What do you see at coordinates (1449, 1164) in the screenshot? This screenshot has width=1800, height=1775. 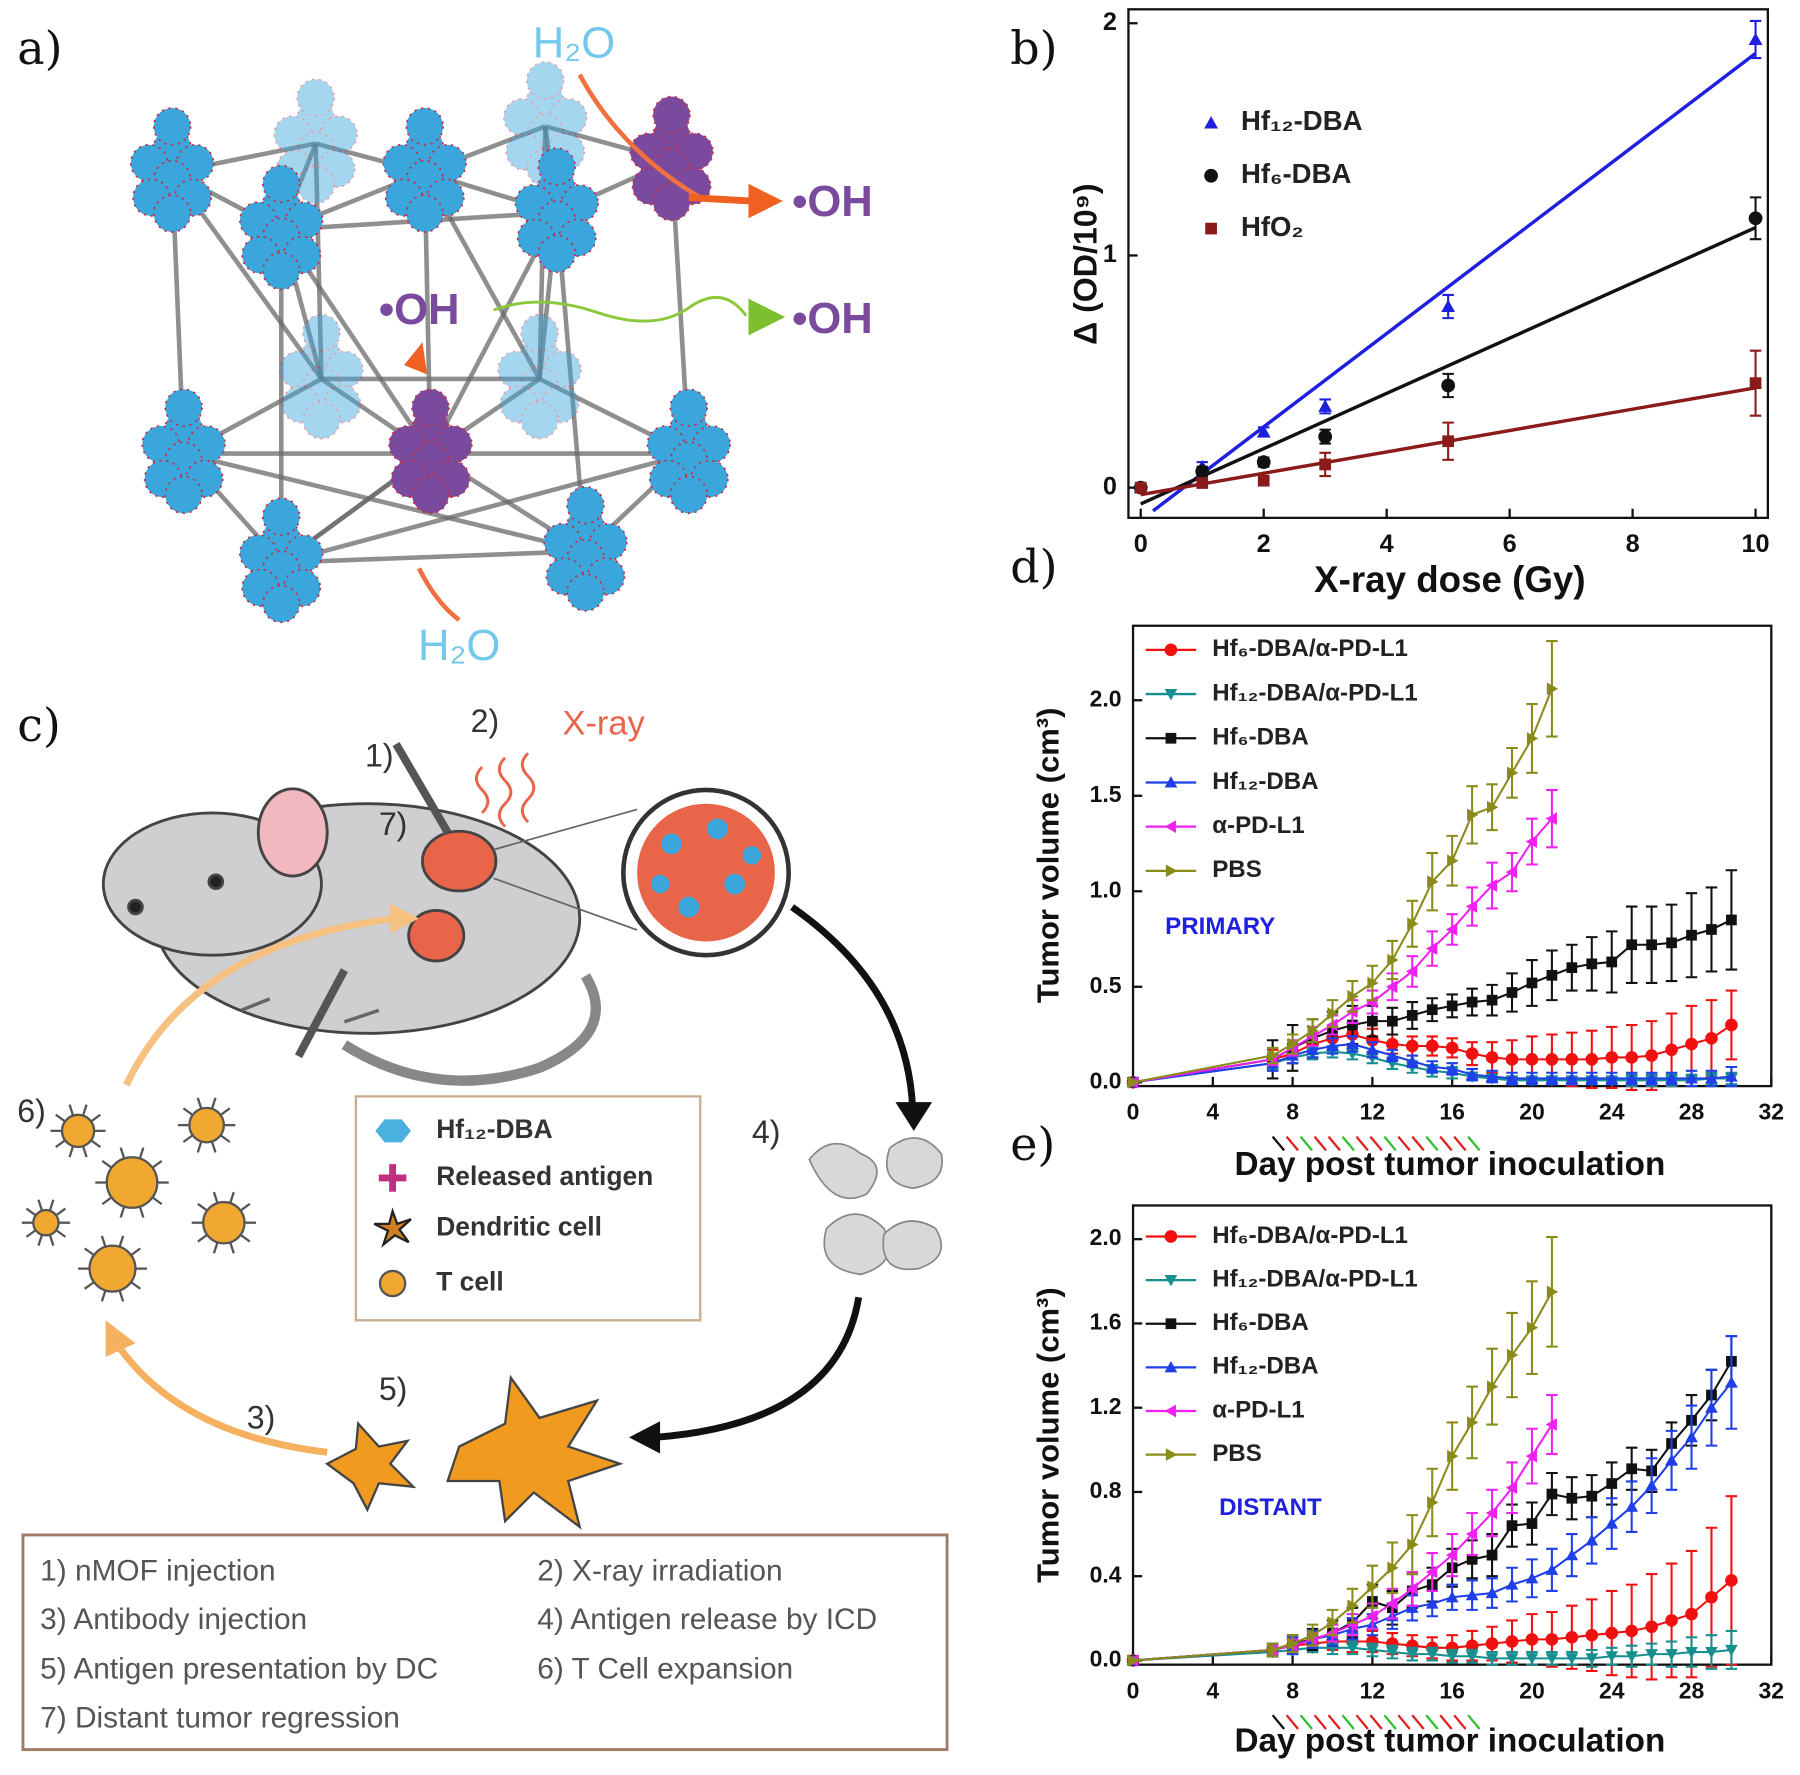 I see `x-axis-label: Day post tumor inoculation` at bounding box center [1449, 1164].